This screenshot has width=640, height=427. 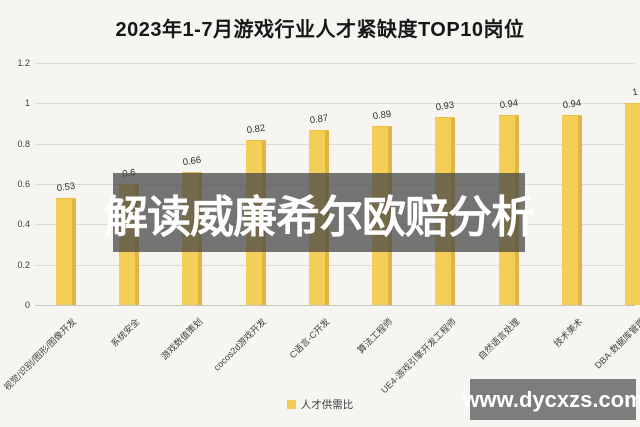 What do you see at coordinates (23, 143) in the screenshot?
I see `y-axis-label: 0.8` at bounding box center [23, 143].